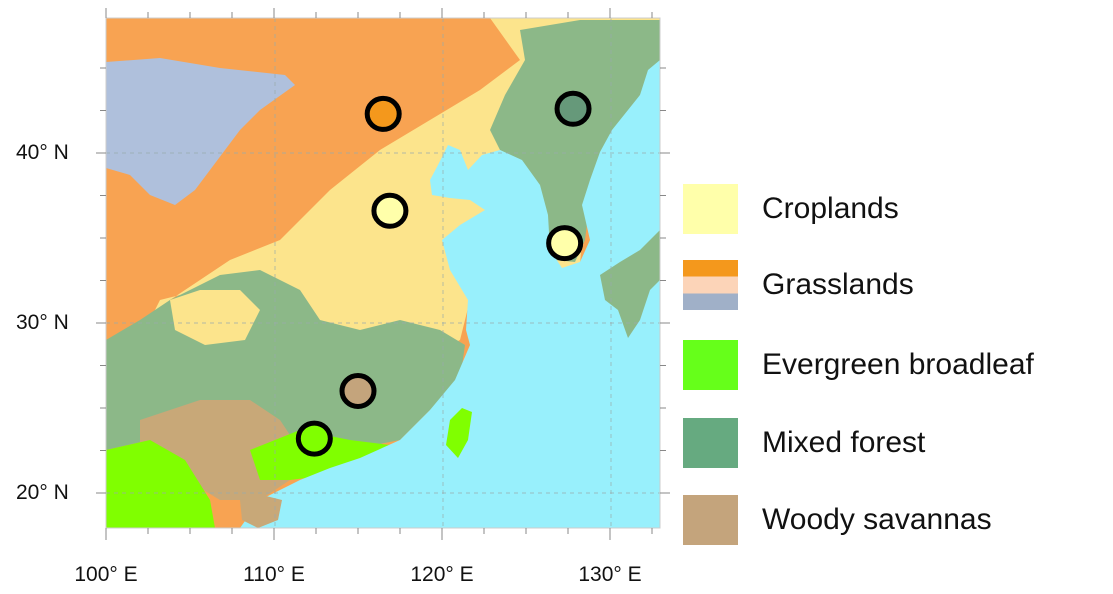 Image resolution: width=1113 pixels, height=594 pixels. What do you see at coordinates (898, 364) in the screenshot?
I see `legend-label: Evergreen broadleaf` at bounding box center [898, 364].